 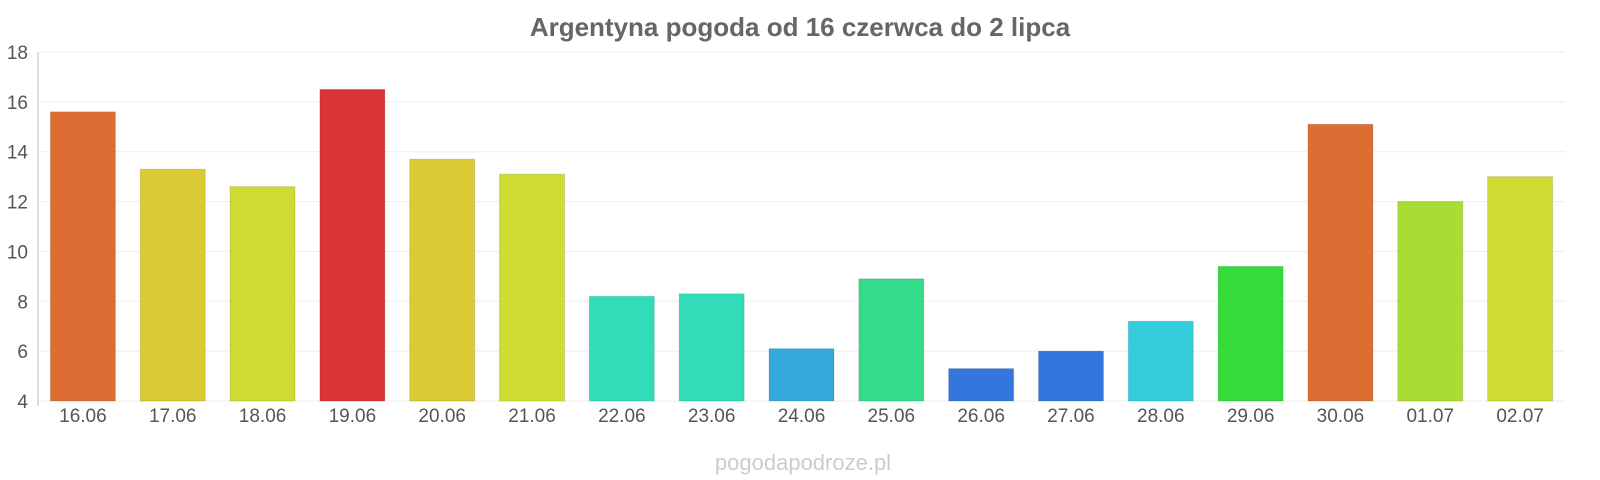 I want to click on bar-19.06, so click(x=352, y=245).